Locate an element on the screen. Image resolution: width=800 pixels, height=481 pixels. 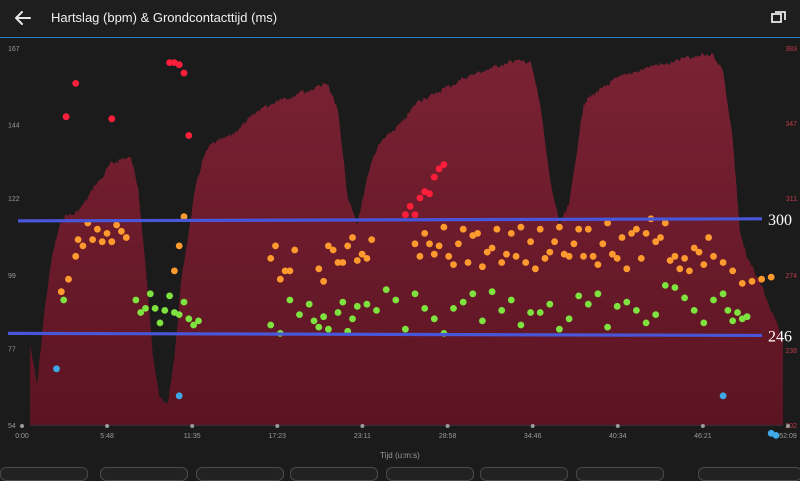
page-title: Hartslag (bpm) & Grondcontacttijd (ms) is located at coordinates (164, 17).